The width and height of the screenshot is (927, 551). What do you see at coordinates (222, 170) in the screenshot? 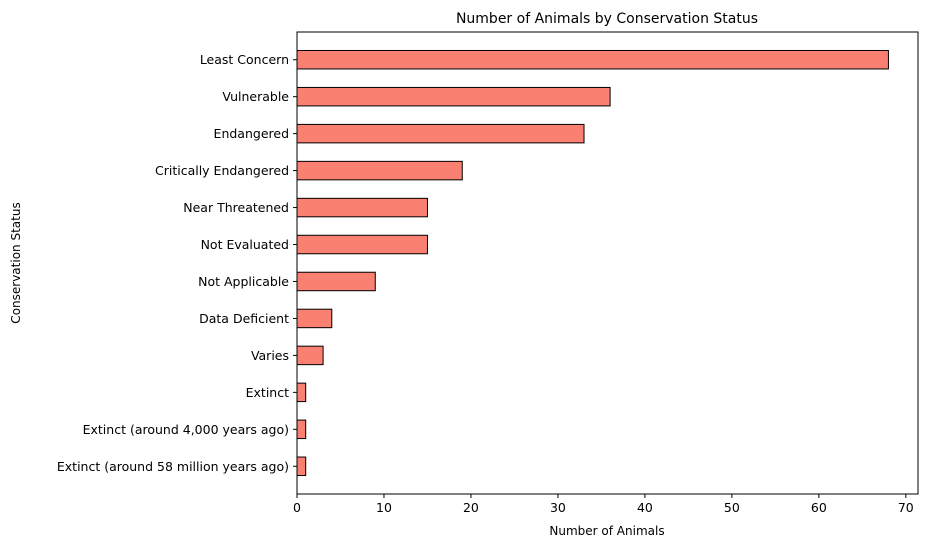
I see `y-tick-label: Critically Endangered` at bounding box center [222, 170].